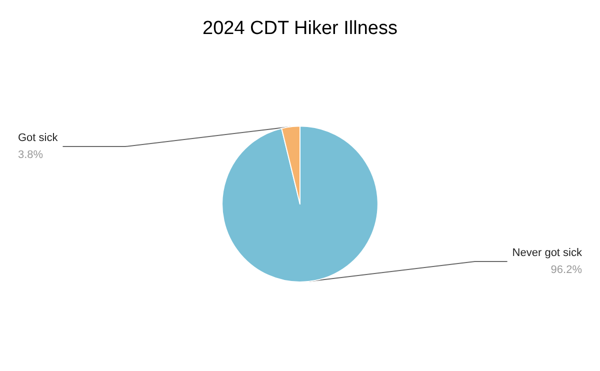 The height and width of the screenshot is (371, 600). What do you see at coordinates (300, 28) in the screenshot?
I see `chart-title: 2024 CDT Hiker Illness` at bounding box center [300, 28].